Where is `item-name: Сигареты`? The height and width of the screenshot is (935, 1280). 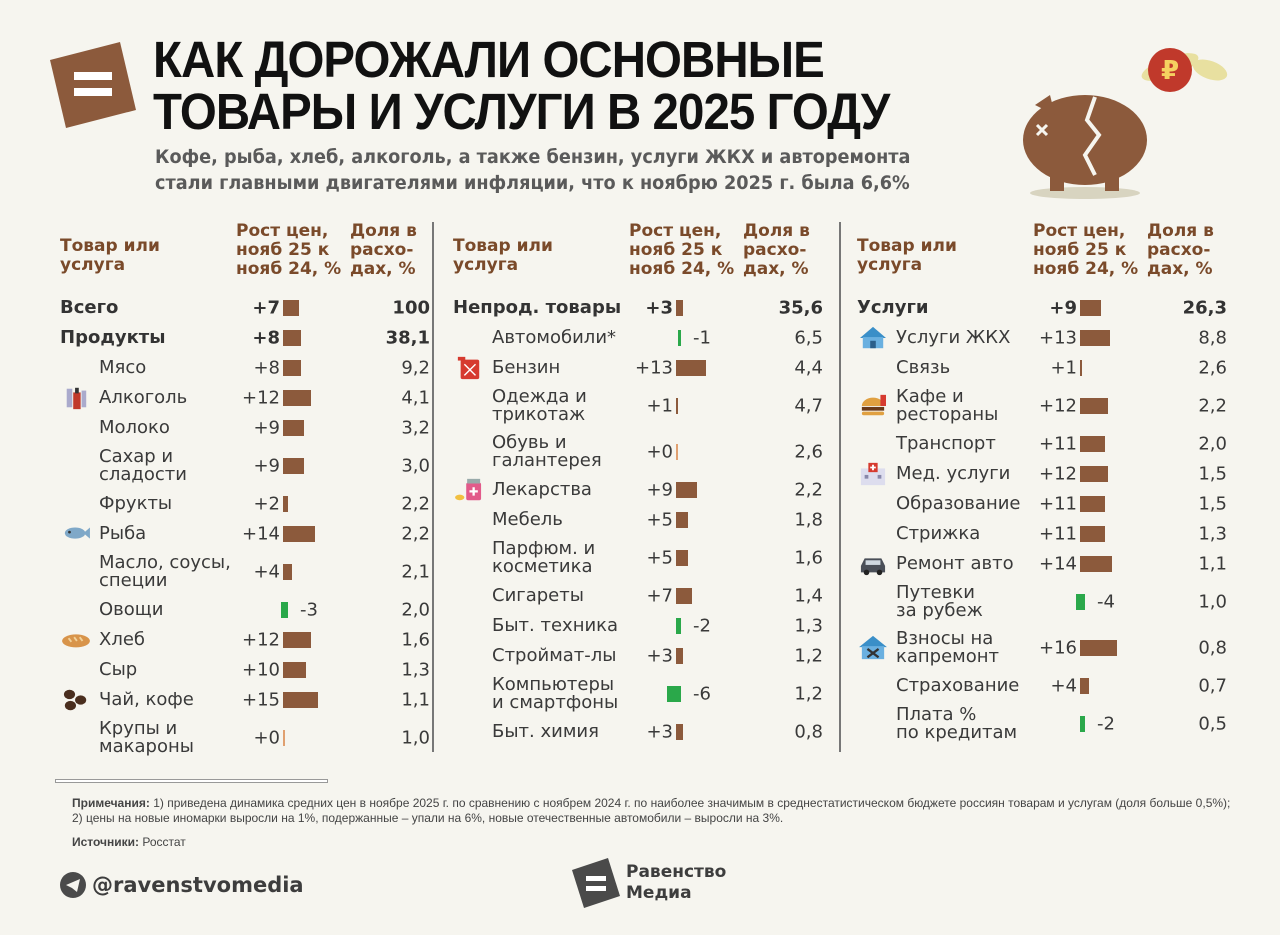
item-name: Сигареты is located at coordinates (538, 595).